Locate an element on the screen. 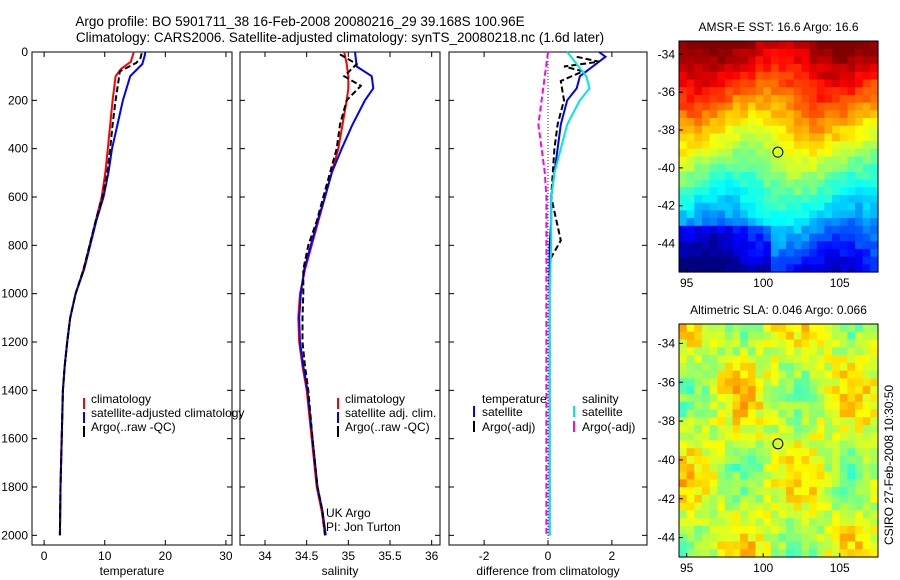 The image size is (900, 580). x-axis-label: salinity is located at coordinates (340, 571).